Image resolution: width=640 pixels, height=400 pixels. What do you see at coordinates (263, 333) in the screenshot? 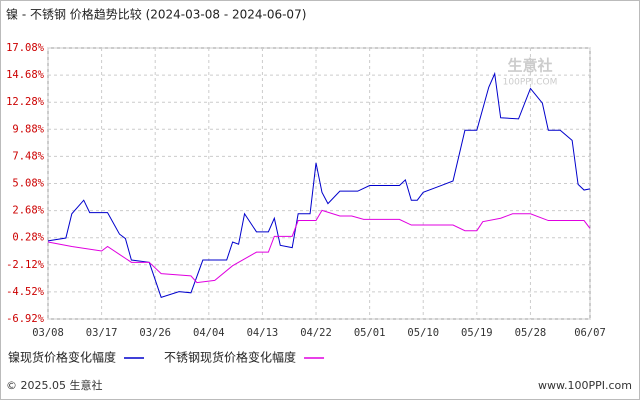
I see `x-tick-label: 04/13` at bounding box center [263, 333].